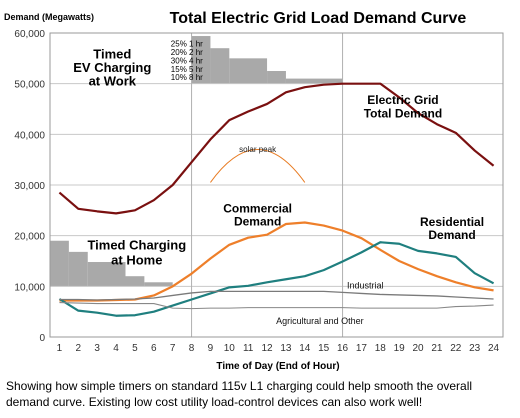 The width and height of the screenshot is (520, 418). Describe the element at coordinates (136, 260) in the screenshot. I see `home-charging-title: at Home` at that location.